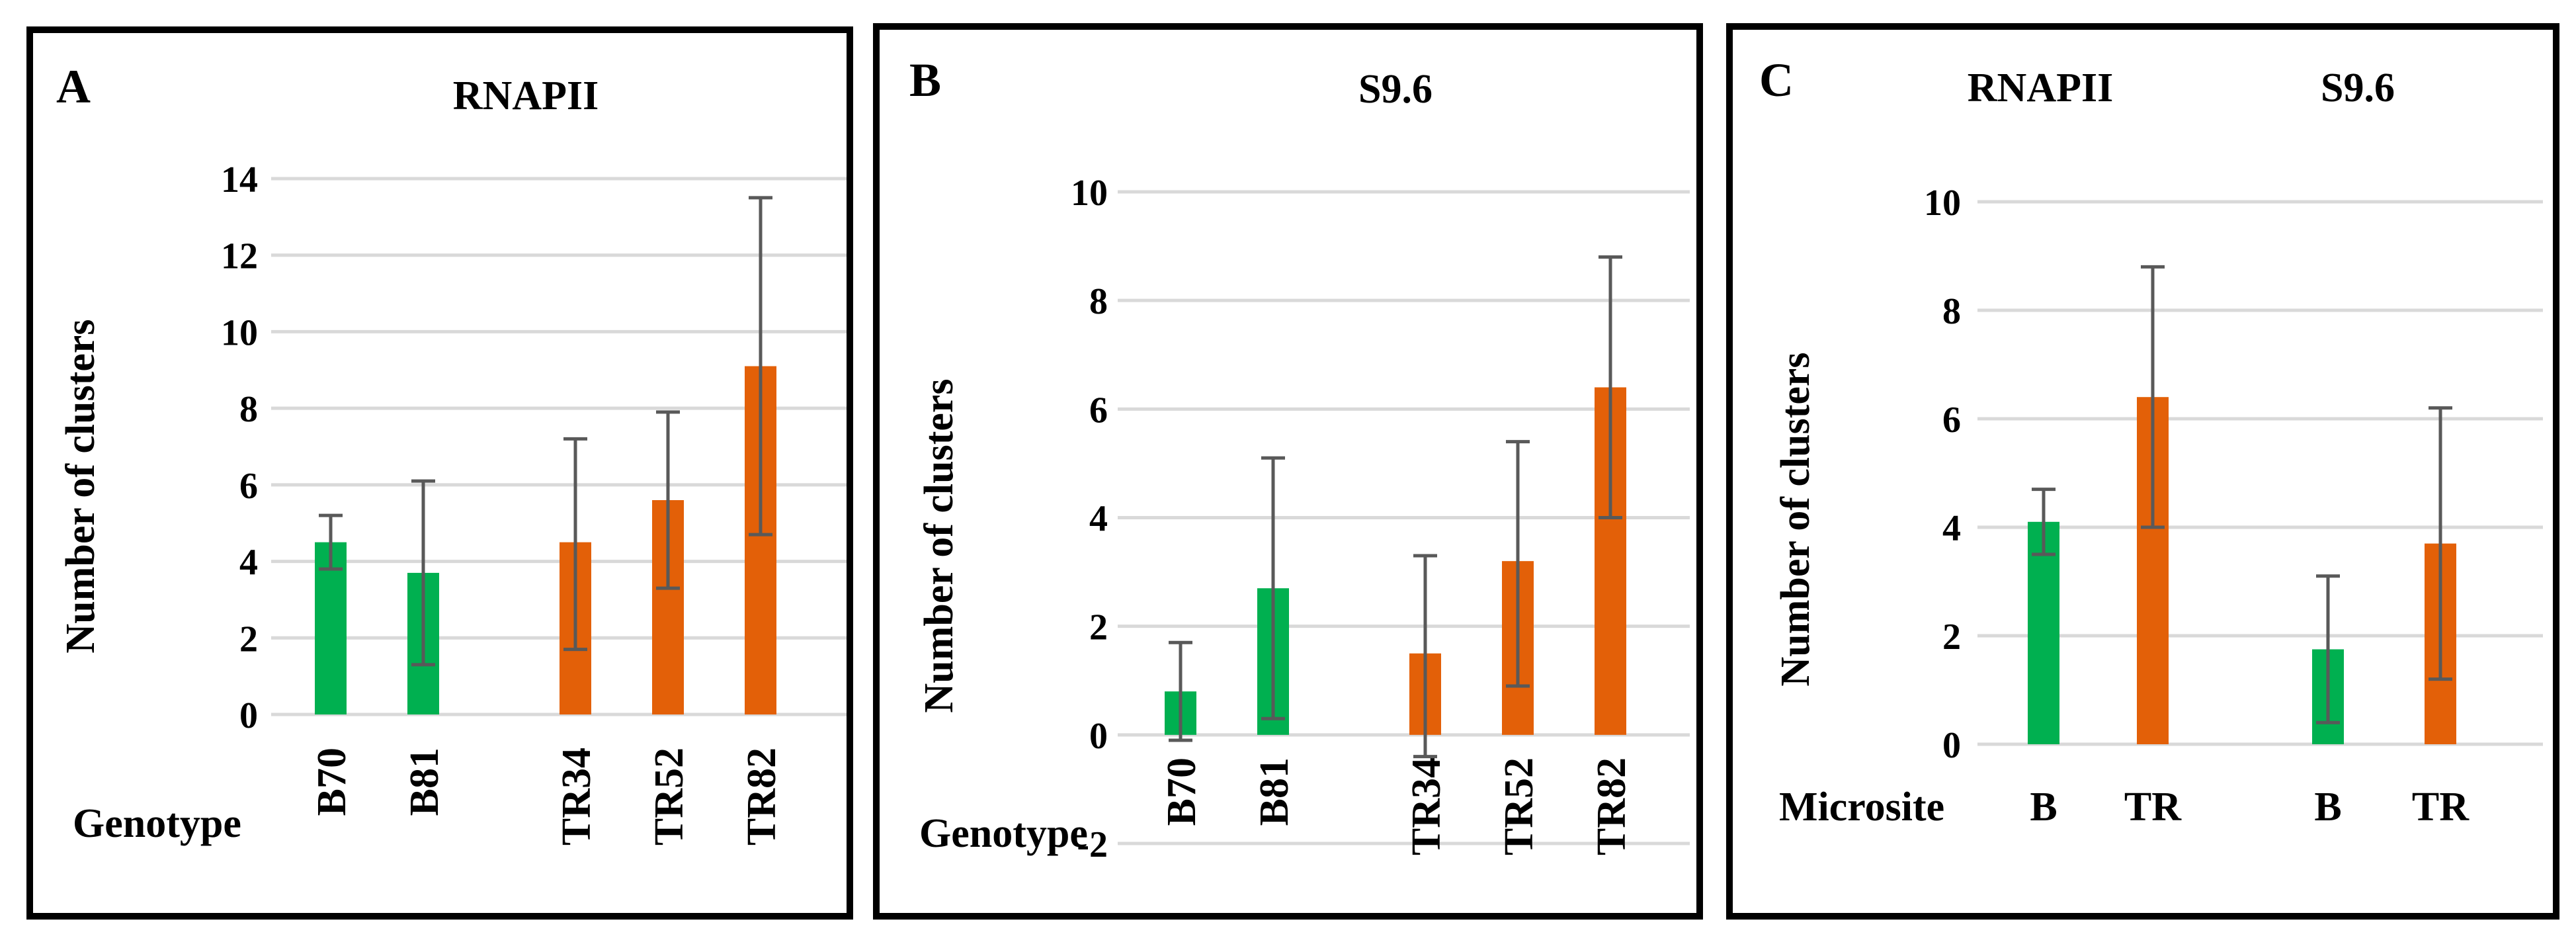  Describe the element at coordinates (1861, 807) in the screenshot. I see `x-axis-label: Microsite` at that location.